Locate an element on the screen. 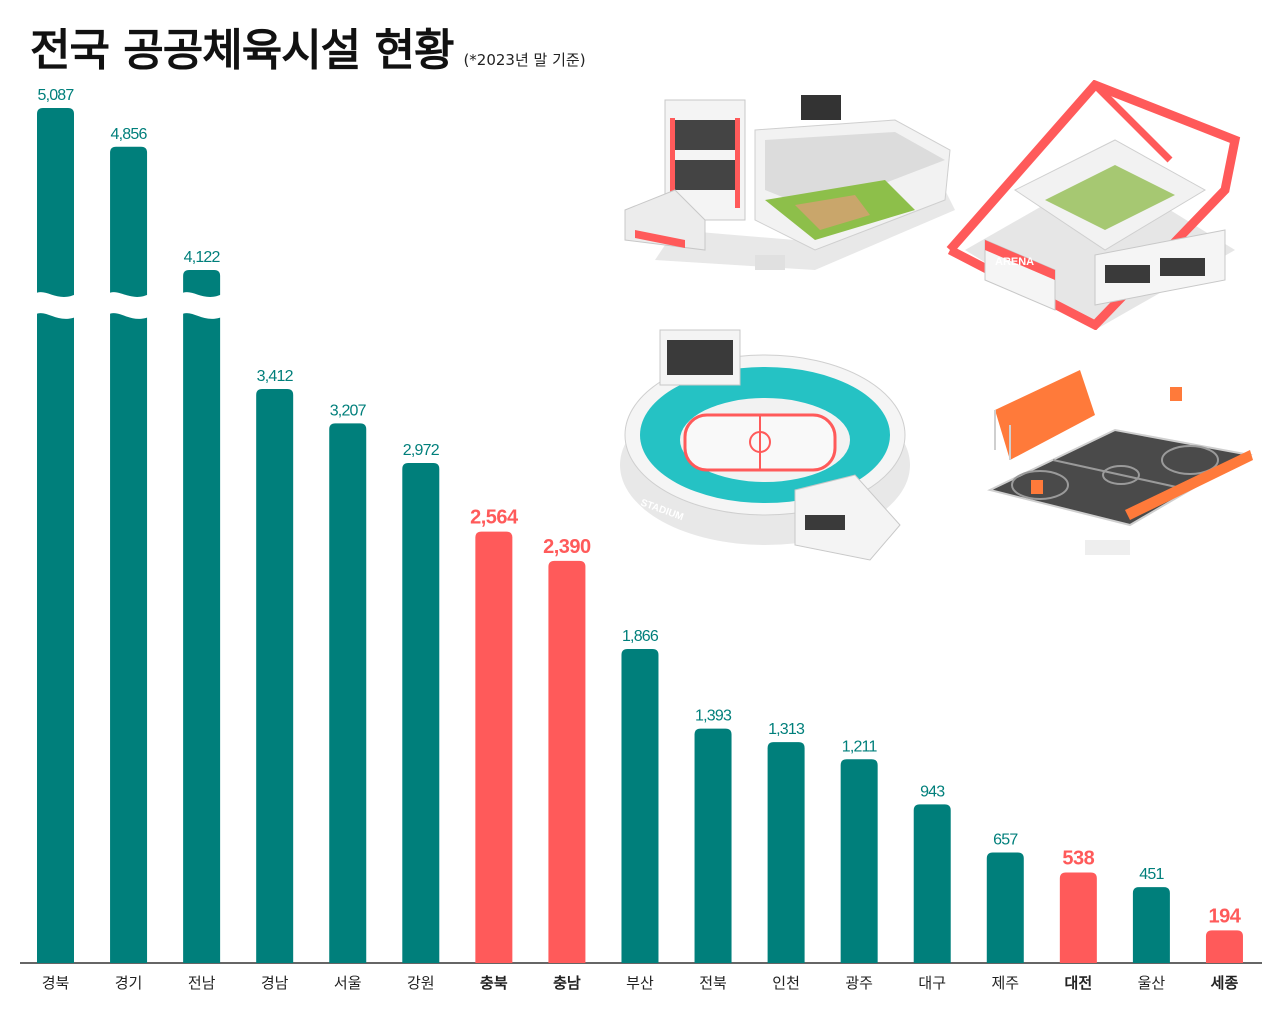 The image size is (1280, 1009). category-label-울산: 울산 is located at coordinates (1152, 983).